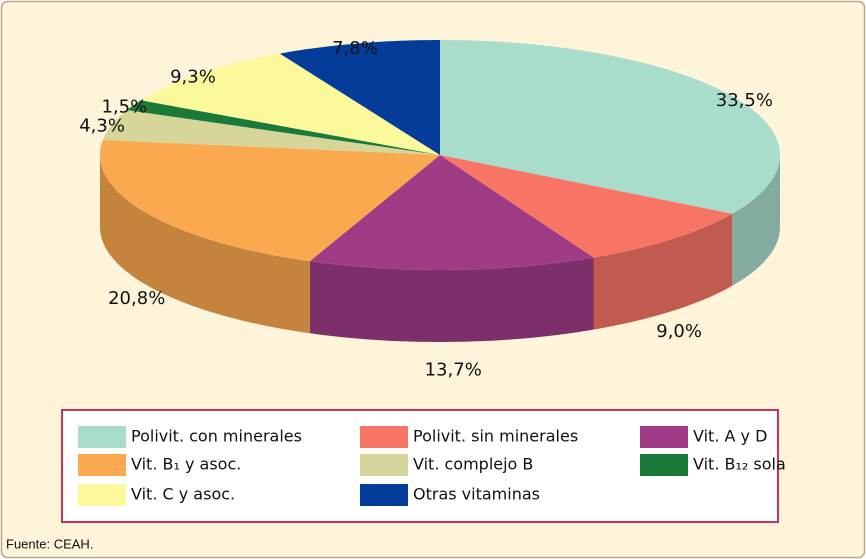  What do you see at coordinates (495, 436) in the screenshot?
I see `legend-label: Polivit. sin minerales` at bounding box center [495, 436].